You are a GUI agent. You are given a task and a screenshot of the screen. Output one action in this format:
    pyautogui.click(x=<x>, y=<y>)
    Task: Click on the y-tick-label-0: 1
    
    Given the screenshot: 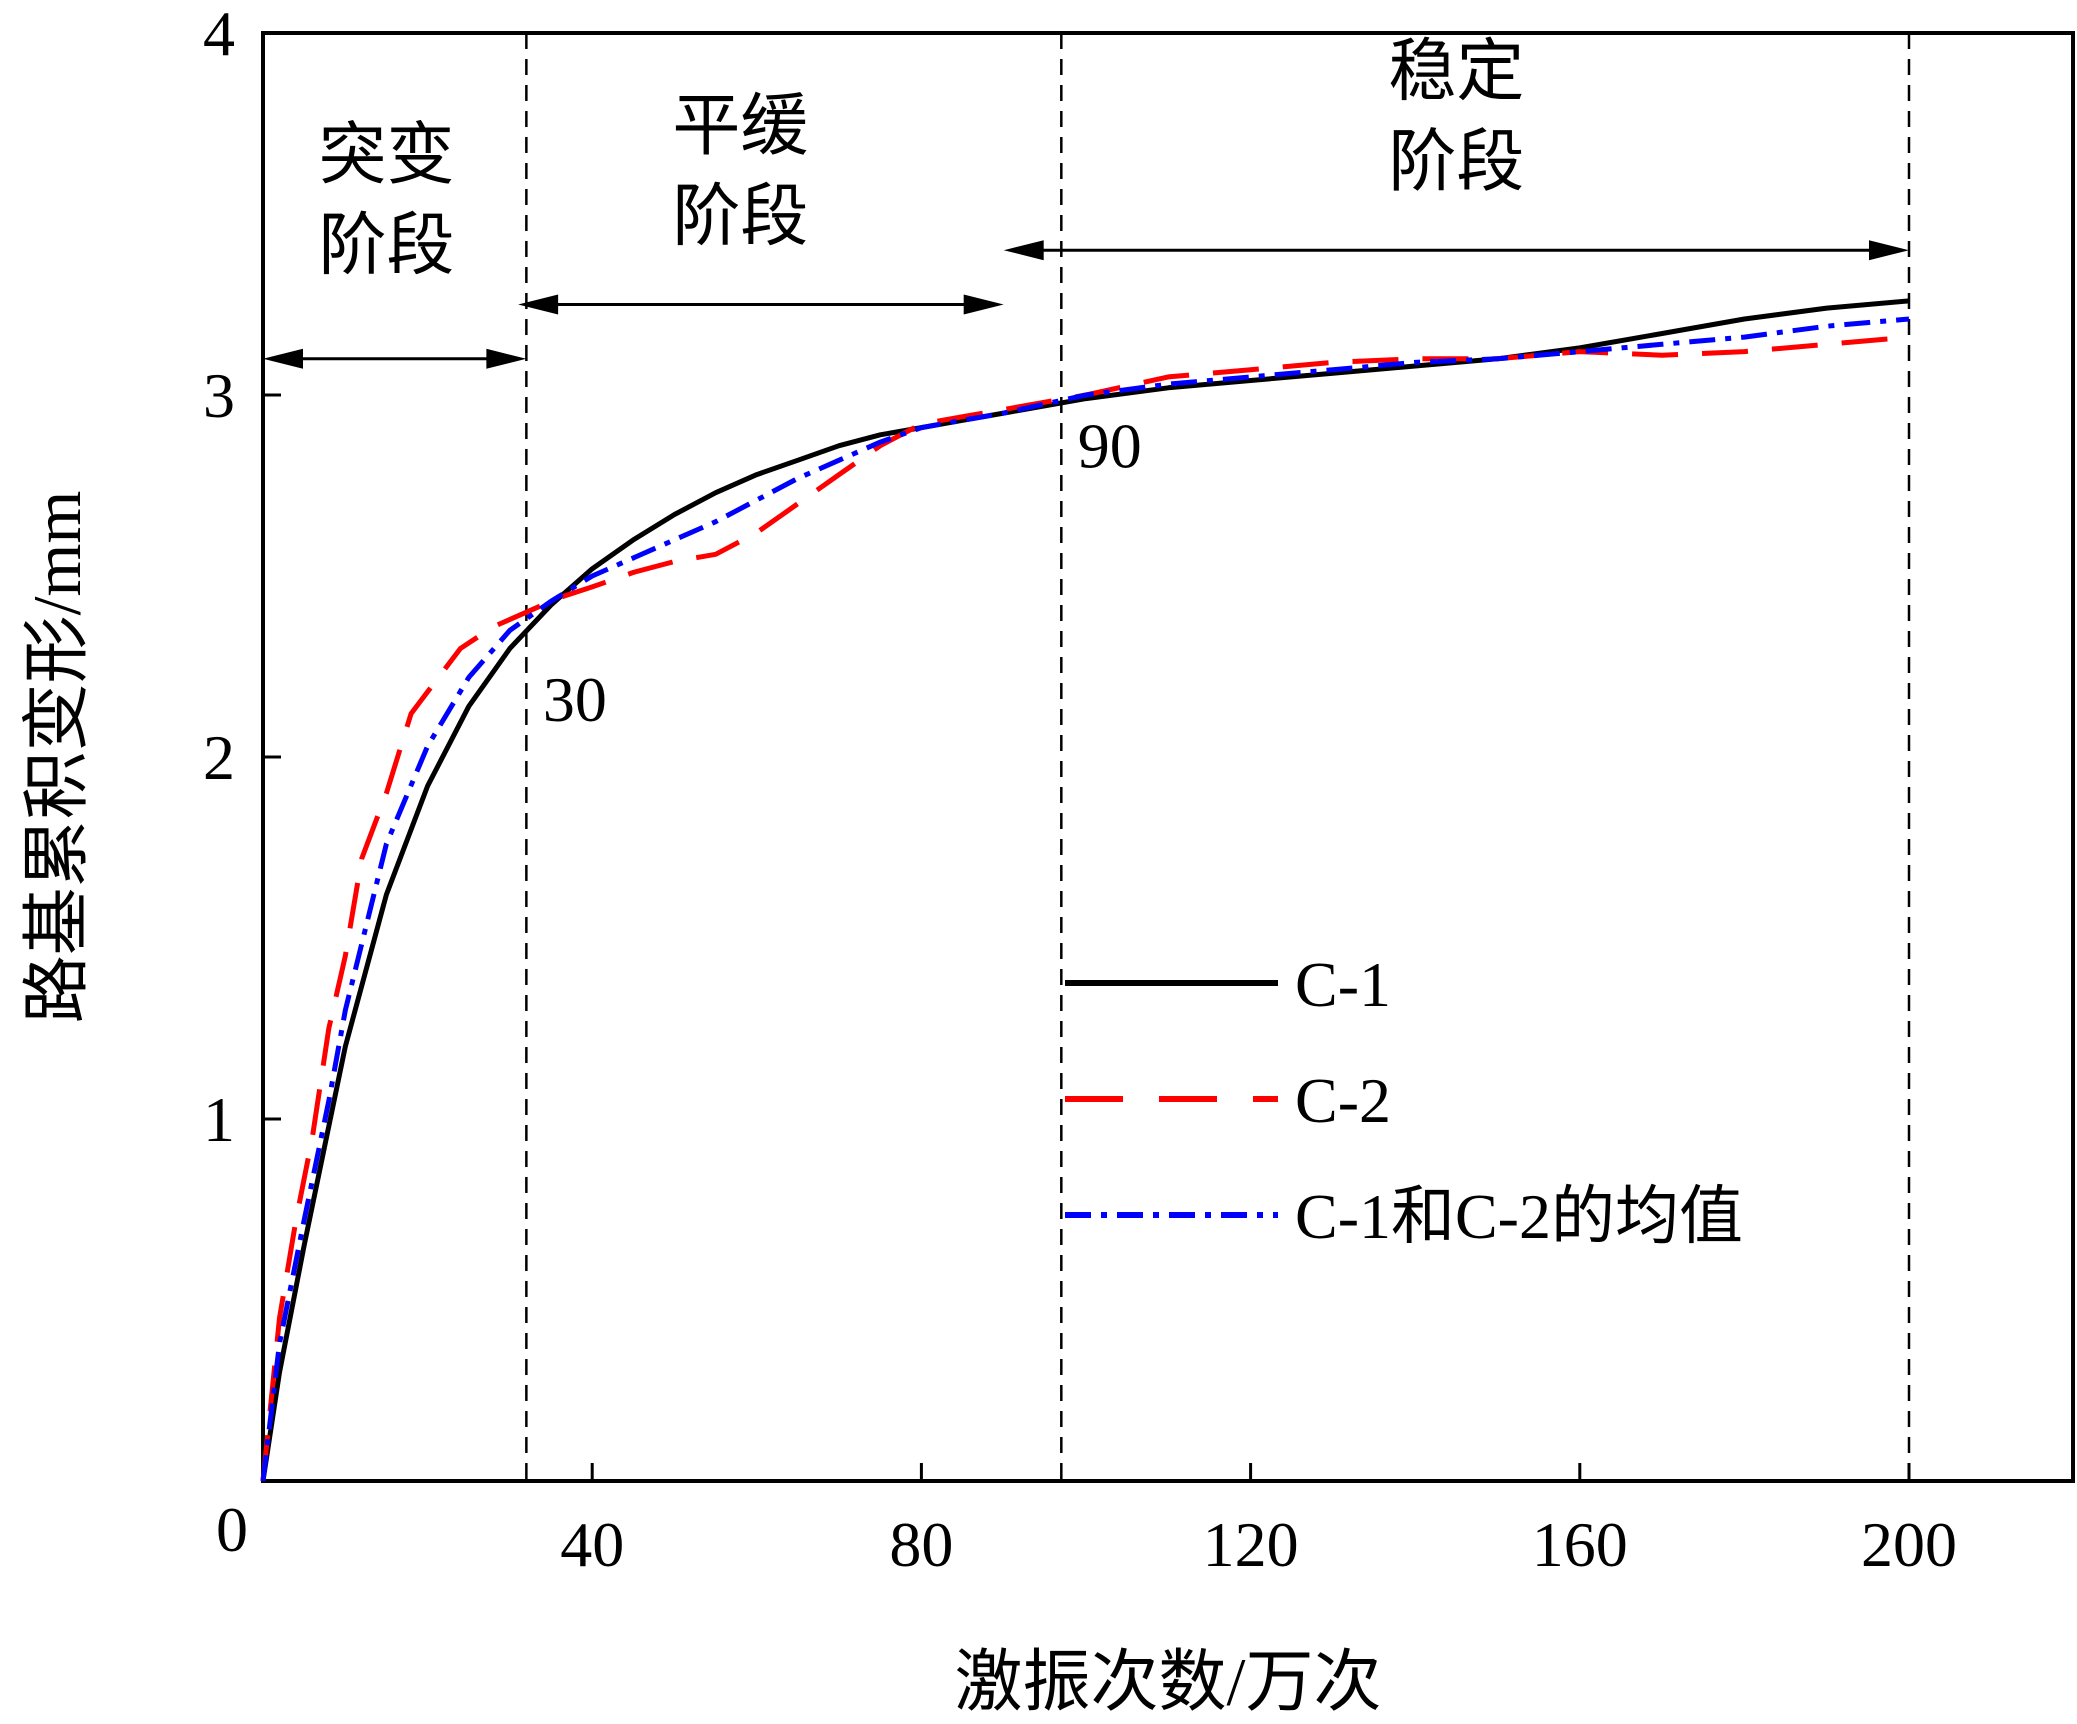 What is the action you would take?
    pyautogui.click(x=219, y=1119)
    